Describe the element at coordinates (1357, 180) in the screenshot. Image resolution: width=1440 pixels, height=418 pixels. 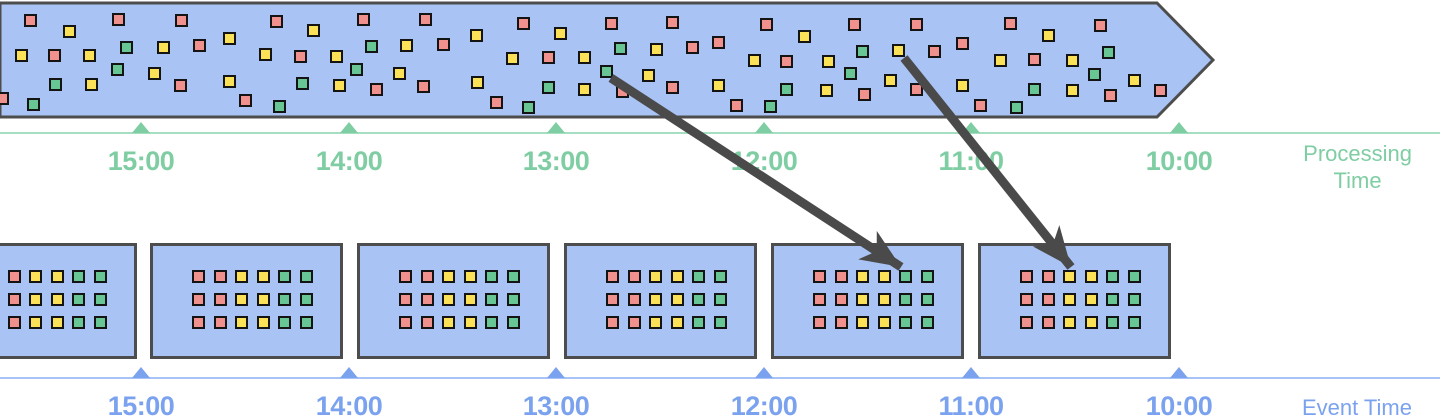
I see `processing-time-title-line2: Time` at that location.